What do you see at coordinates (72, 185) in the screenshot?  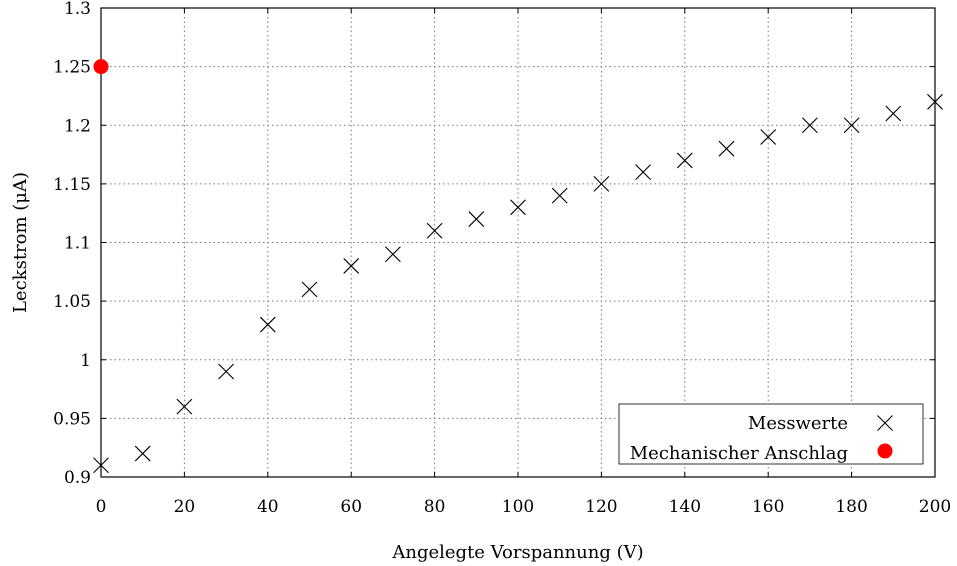 I see `y-tick-label: 1.15` at bounding box center [72, 185].